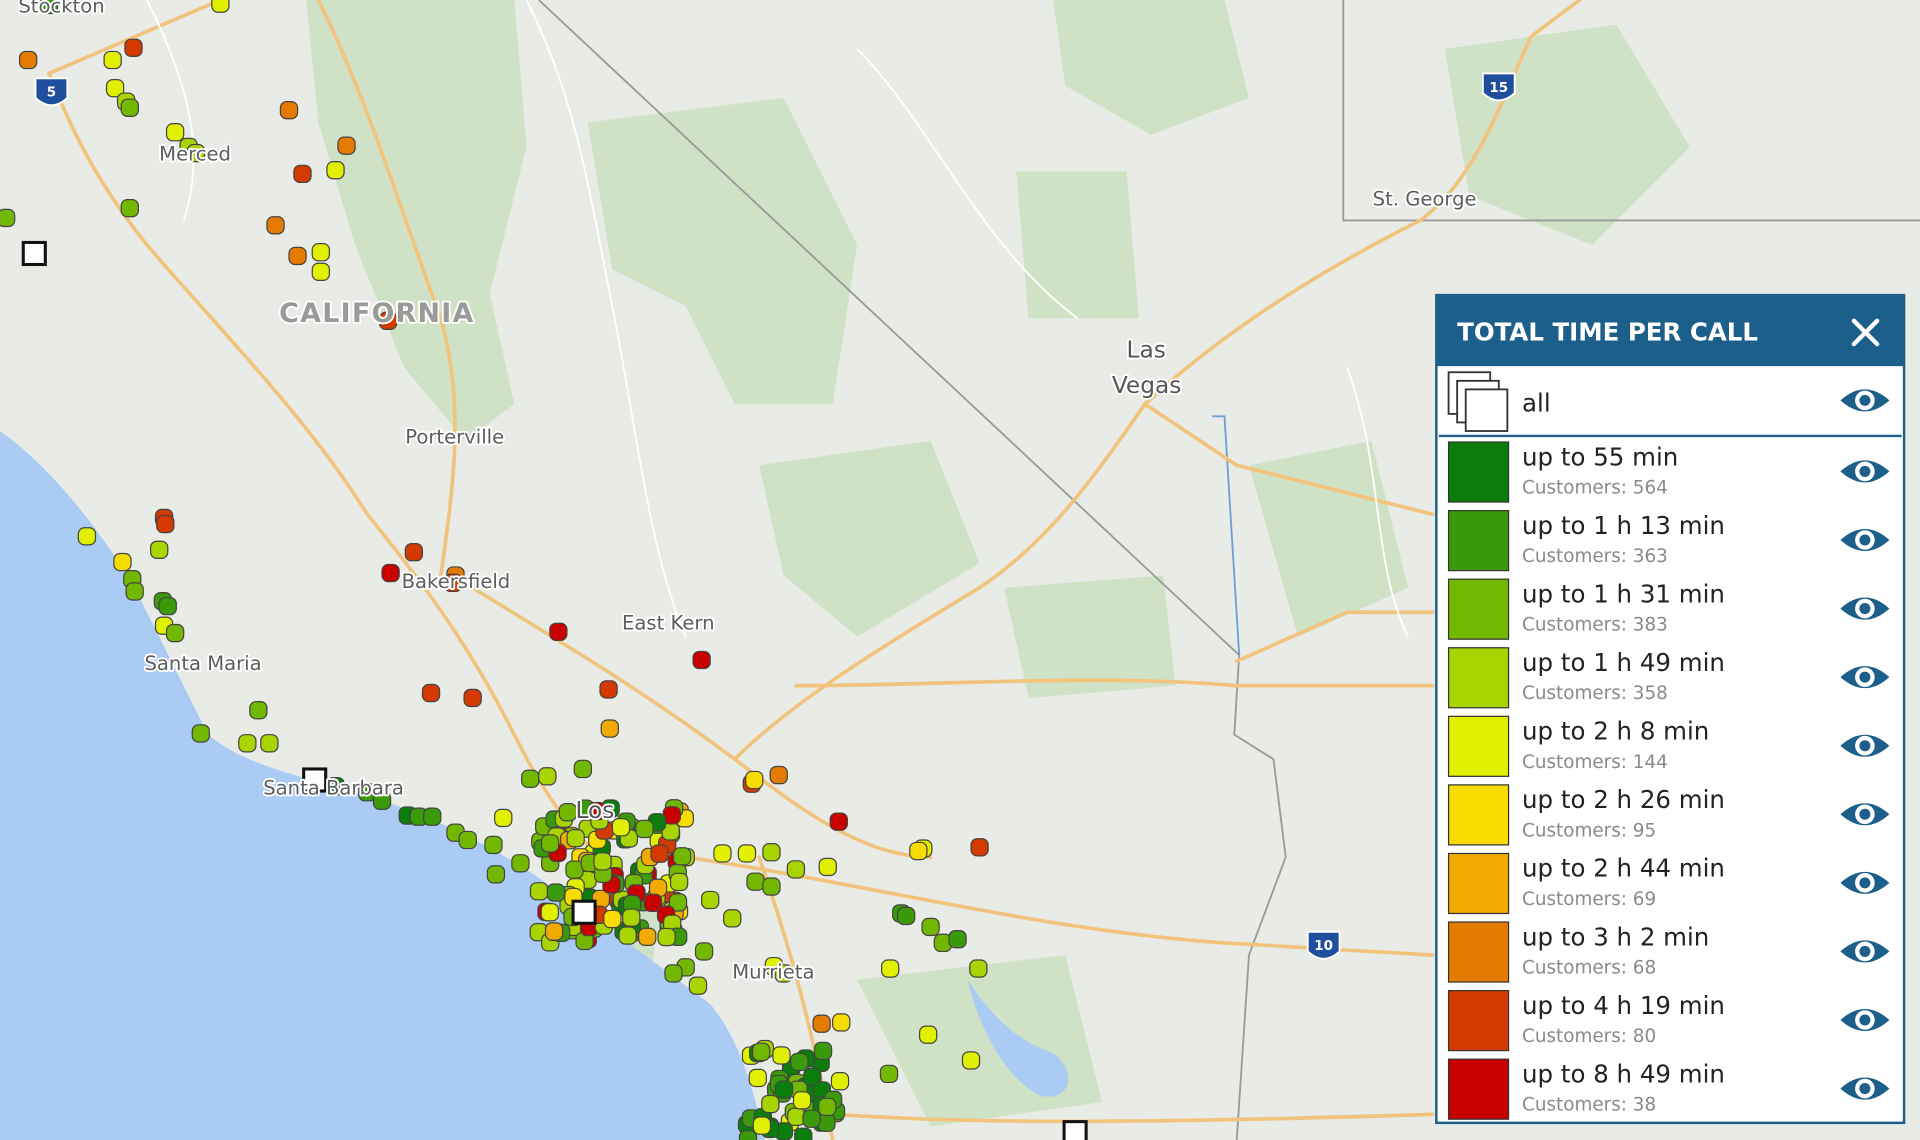 This screenshot has width=1920, height=1140. What do you see at coordinates (668, 622) in the screenshot?
I see `place-label: East Kern` at bounding box center [668, 622].